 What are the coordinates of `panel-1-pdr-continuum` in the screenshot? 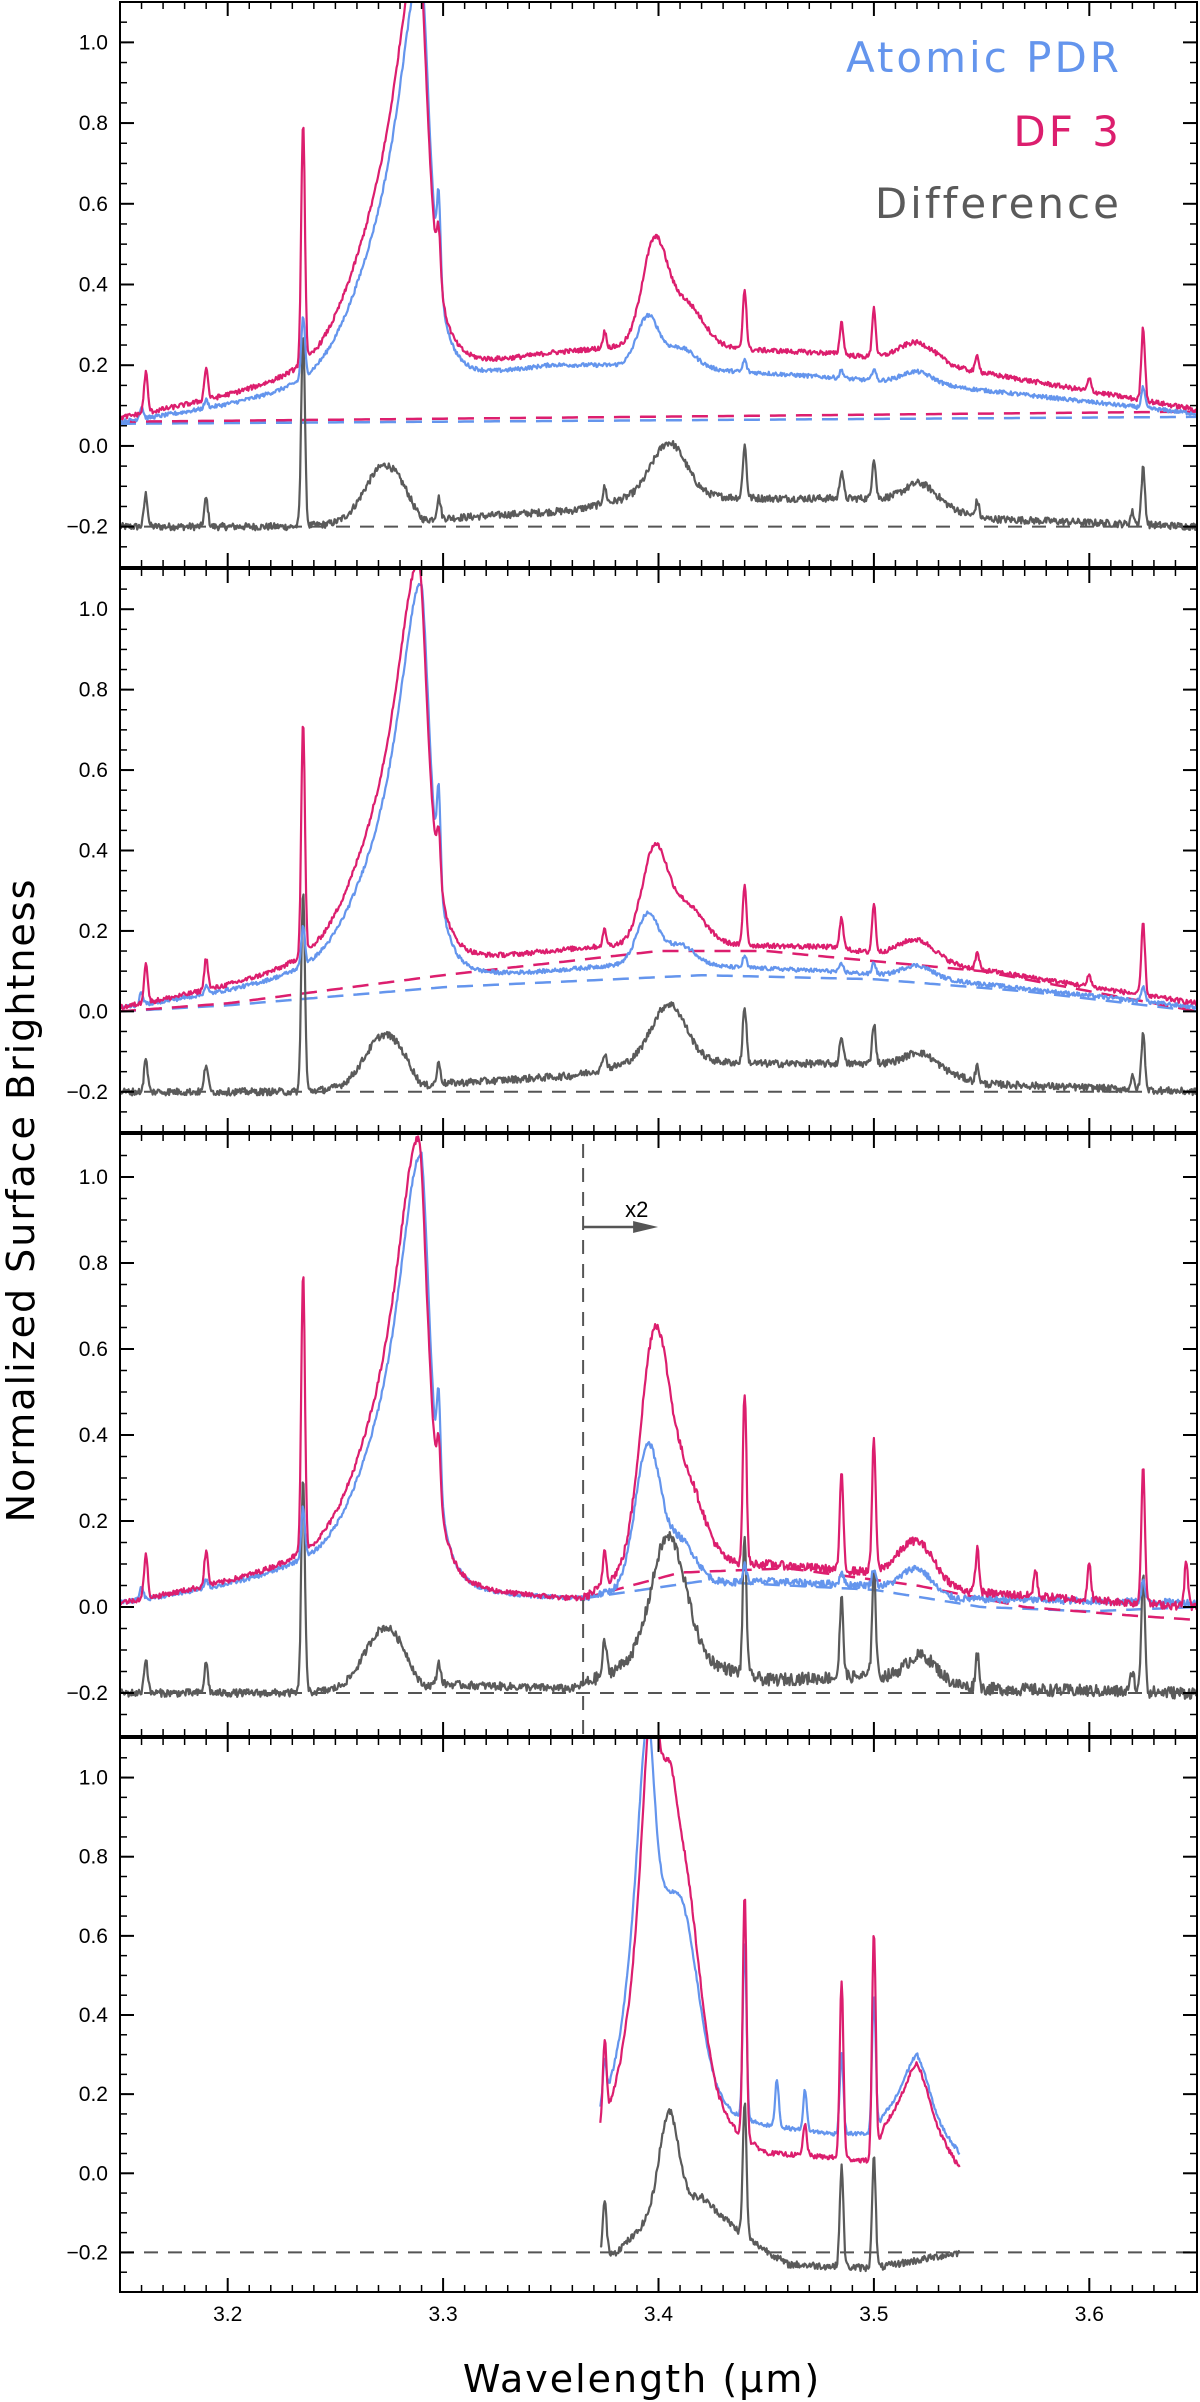 It's located at (658, 420).